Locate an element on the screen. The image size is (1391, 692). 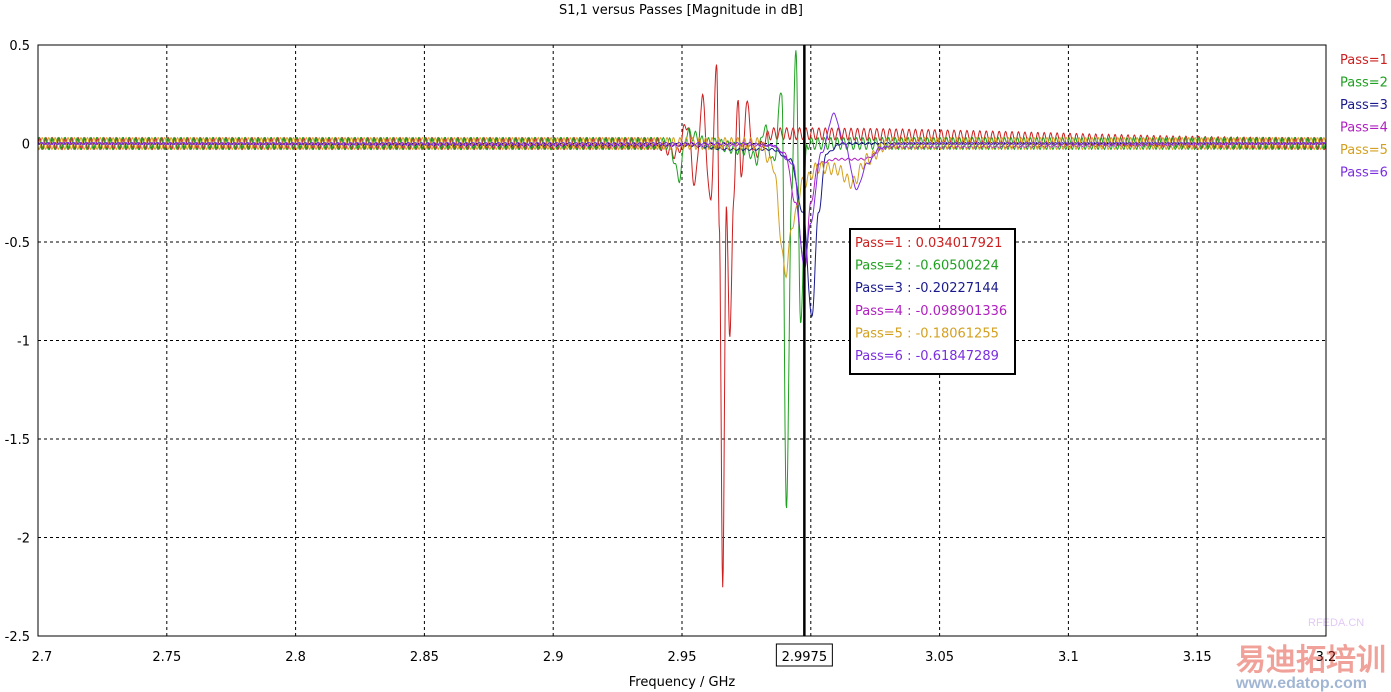
readout-value: -0.20227144 is located at coordinates (957, 288).